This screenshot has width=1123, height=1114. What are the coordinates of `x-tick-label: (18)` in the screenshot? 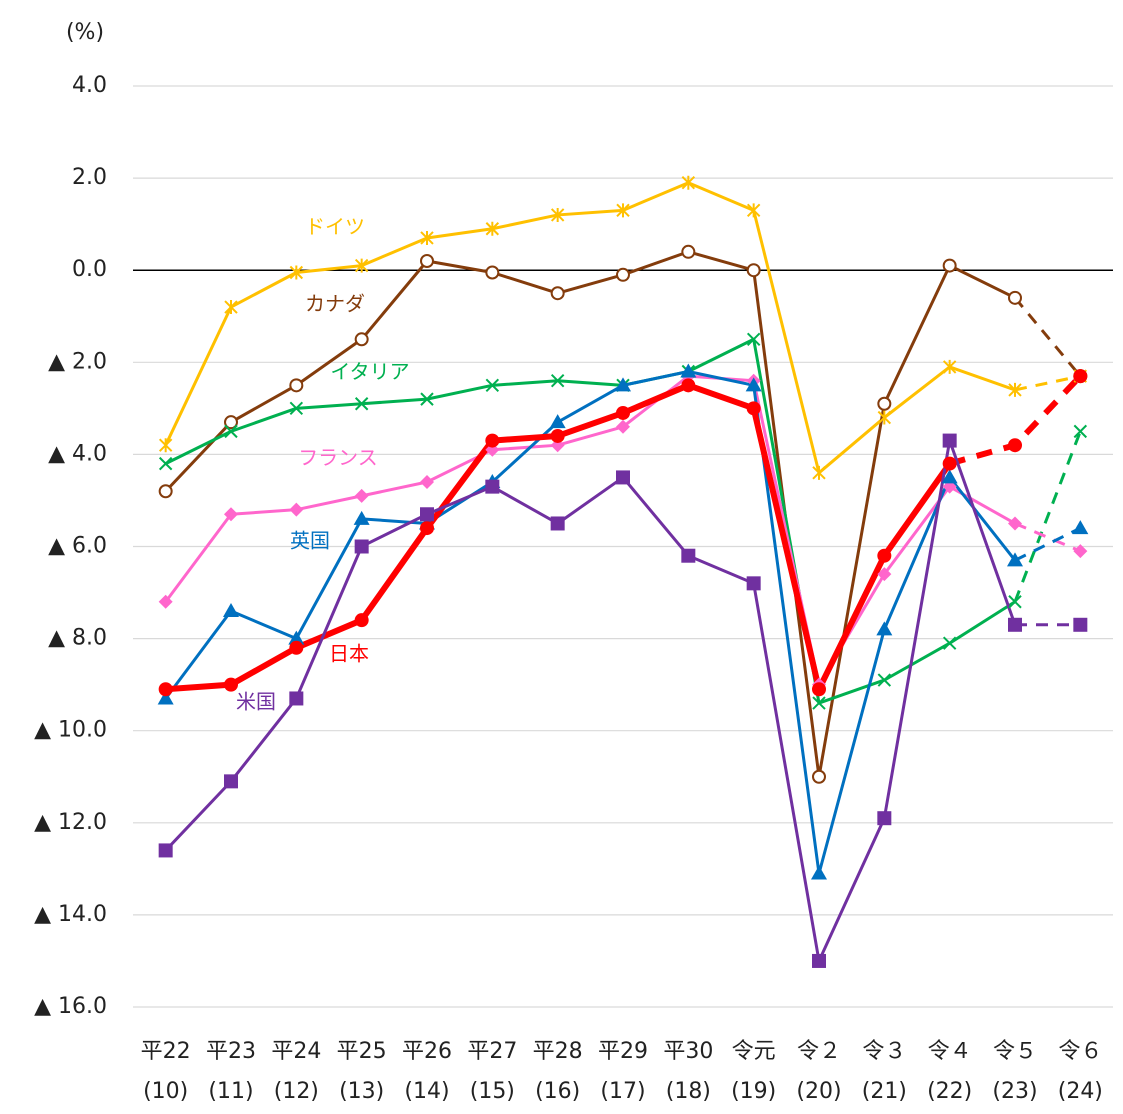 It's located at (688, 1091).